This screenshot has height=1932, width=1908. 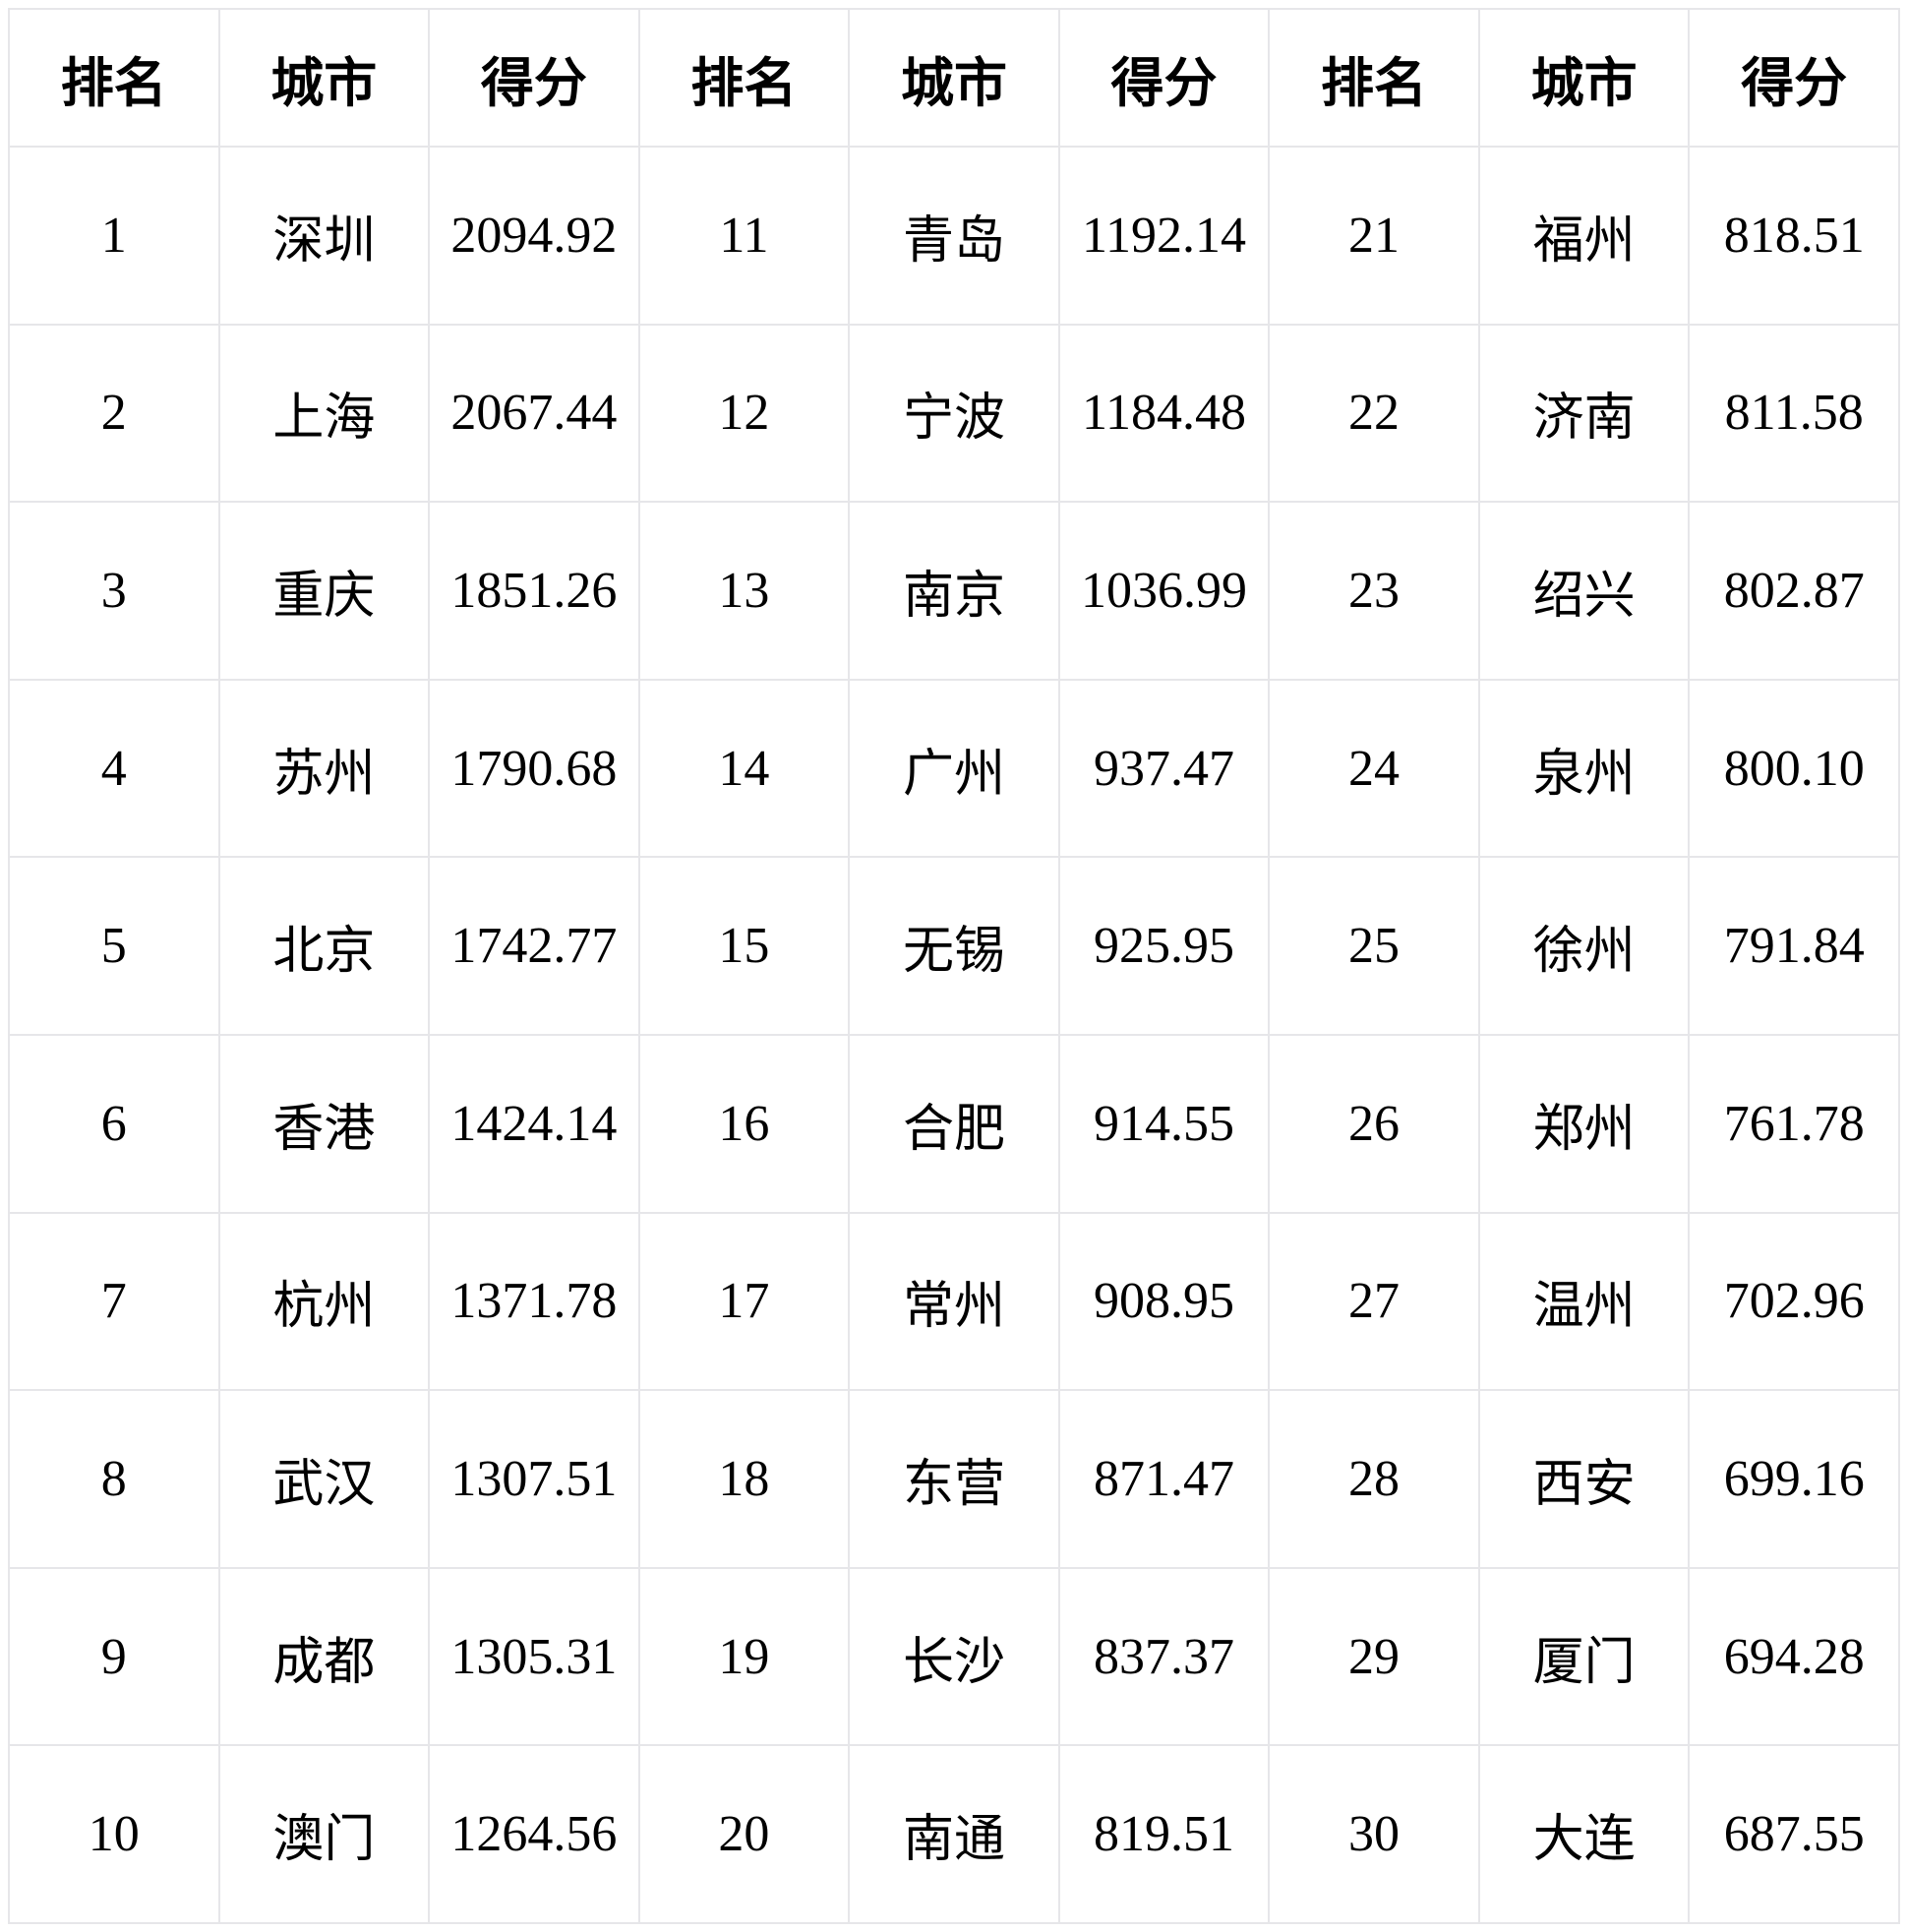 I want to click on rank-cell: 1, so click(x=114, y=236).